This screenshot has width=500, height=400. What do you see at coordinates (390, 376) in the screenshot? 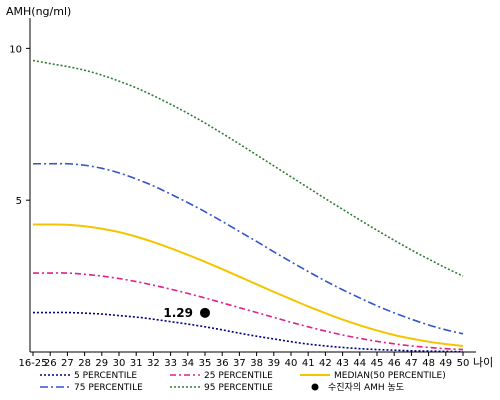
I see `legend-label: MEDIAN(50 PERCENTILE)` at bounding box center [390, 376].